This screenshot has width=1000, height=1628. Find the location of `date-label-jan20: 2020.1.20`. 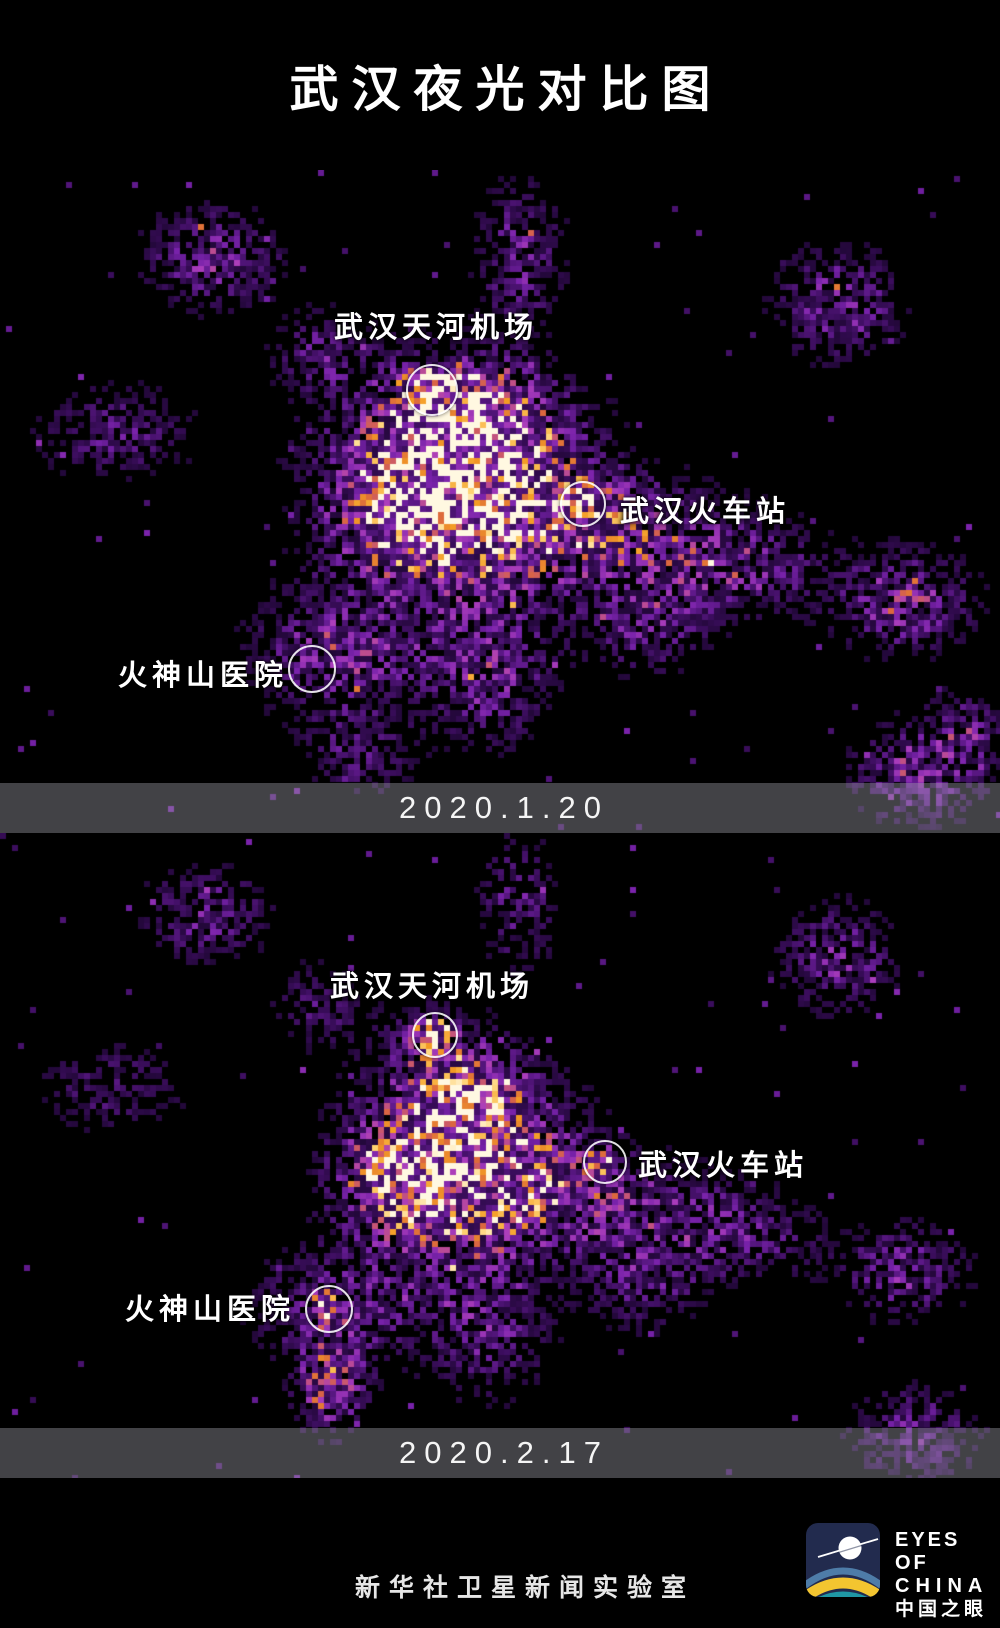

date-label-jan20: 2020.1.20 is located at coordinates (504, 807).